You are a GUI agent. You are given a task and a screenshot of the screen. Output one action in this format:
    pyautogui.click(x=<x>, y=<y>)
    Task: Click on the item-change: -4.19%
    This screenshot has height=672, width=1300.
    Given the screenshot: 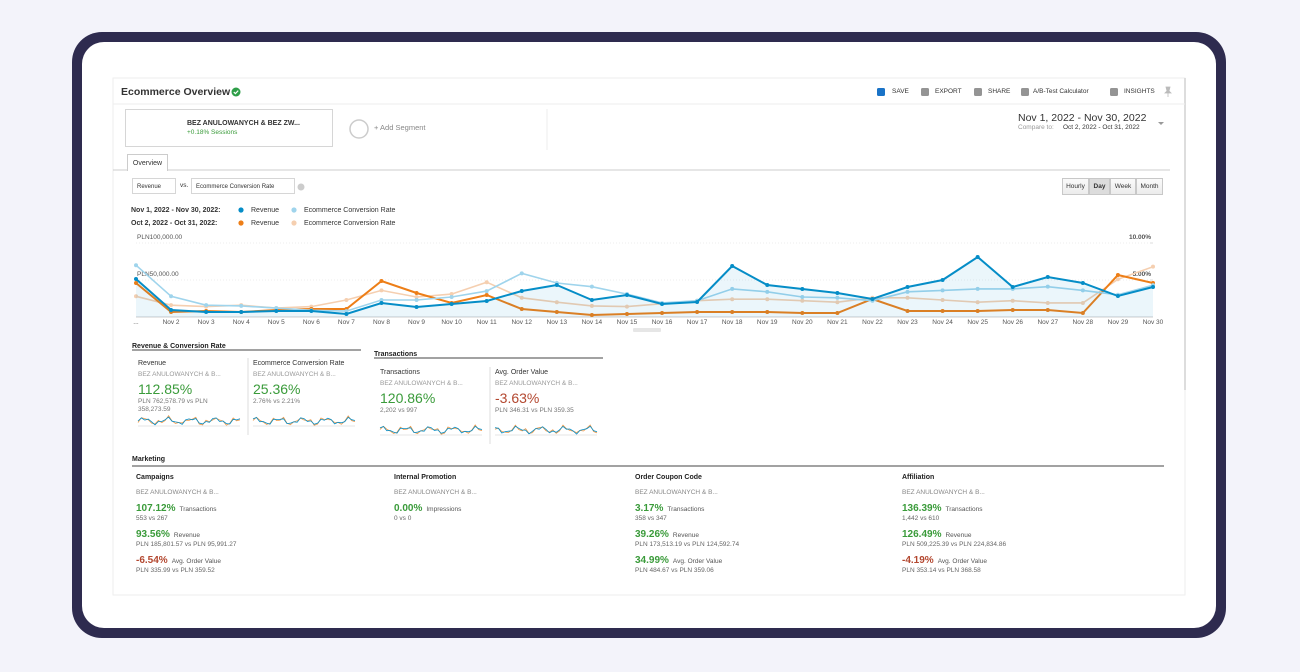 What is the action you would take?
    pyautogui.click(x=918, y=560)
    